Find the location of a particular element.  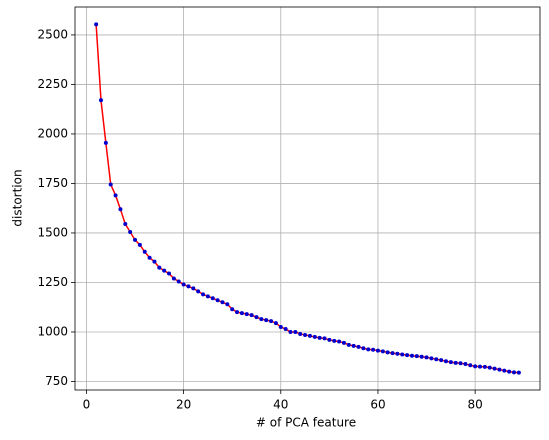

x-tick-label: 20 is located at coordinates (183, 405).